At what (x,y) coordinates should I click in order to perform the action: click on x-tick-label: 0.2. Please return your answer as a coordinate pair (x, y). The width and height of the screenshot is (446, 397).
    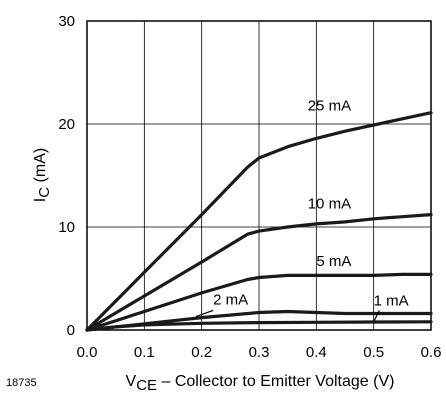
    Looking at the image, I should click on (201, 352).